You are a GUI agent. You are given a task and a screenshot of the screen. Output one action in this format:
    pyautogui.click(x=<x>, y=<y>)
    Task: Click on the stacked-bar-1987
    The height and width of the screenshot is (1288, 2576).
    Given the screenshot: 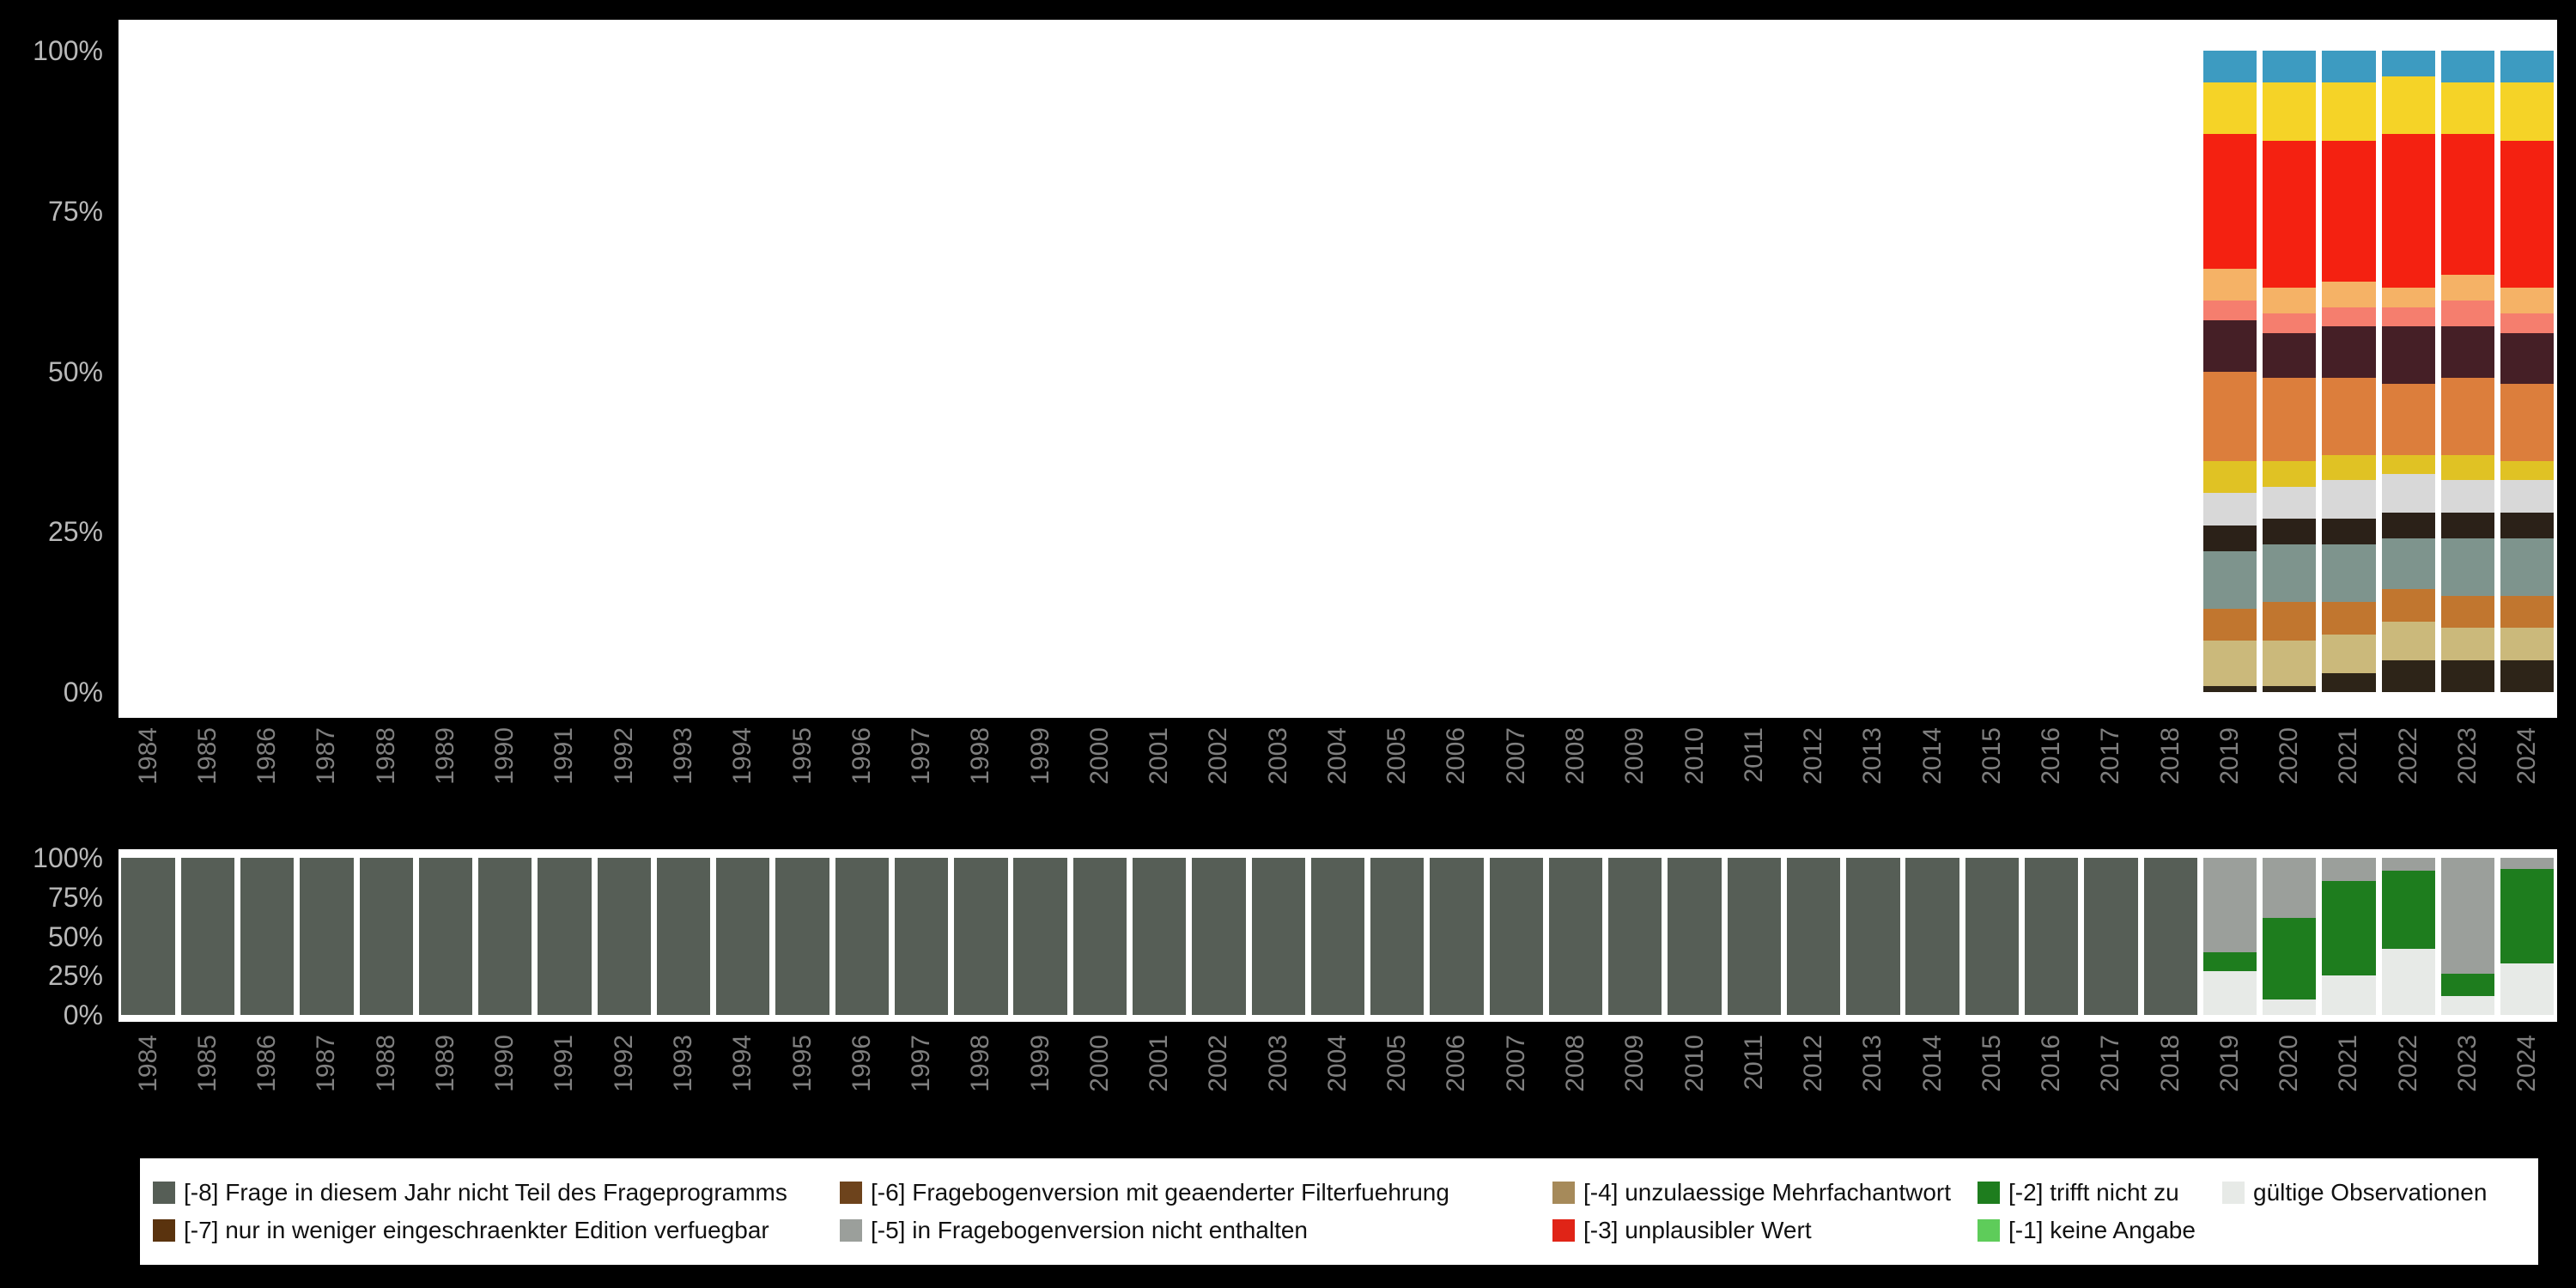 What is the action you would take?
    pyautogui.click(x=327, y=936)
    